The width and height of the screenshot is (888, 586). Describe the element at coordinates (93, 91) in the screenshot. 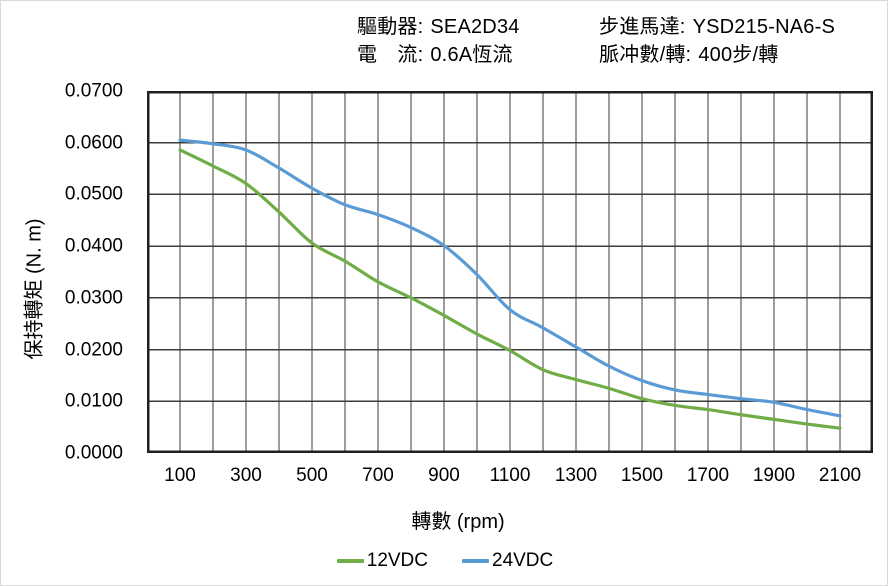

I see `y-tick-label: 0.0700` at that location.